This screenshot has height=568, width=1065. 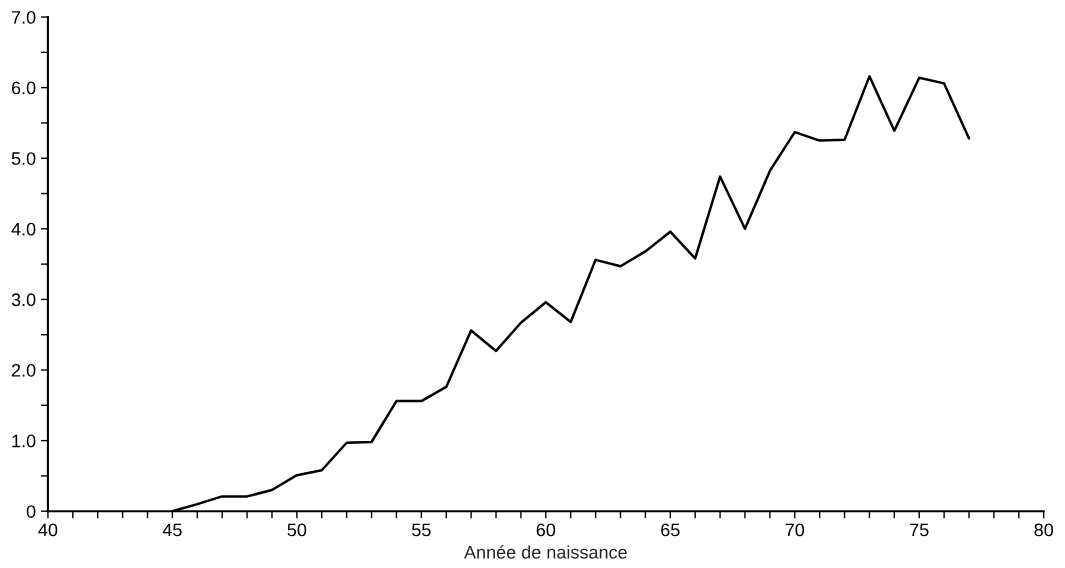 I want to click on y-tick-label: 2.0, so click(x=23, y=370).